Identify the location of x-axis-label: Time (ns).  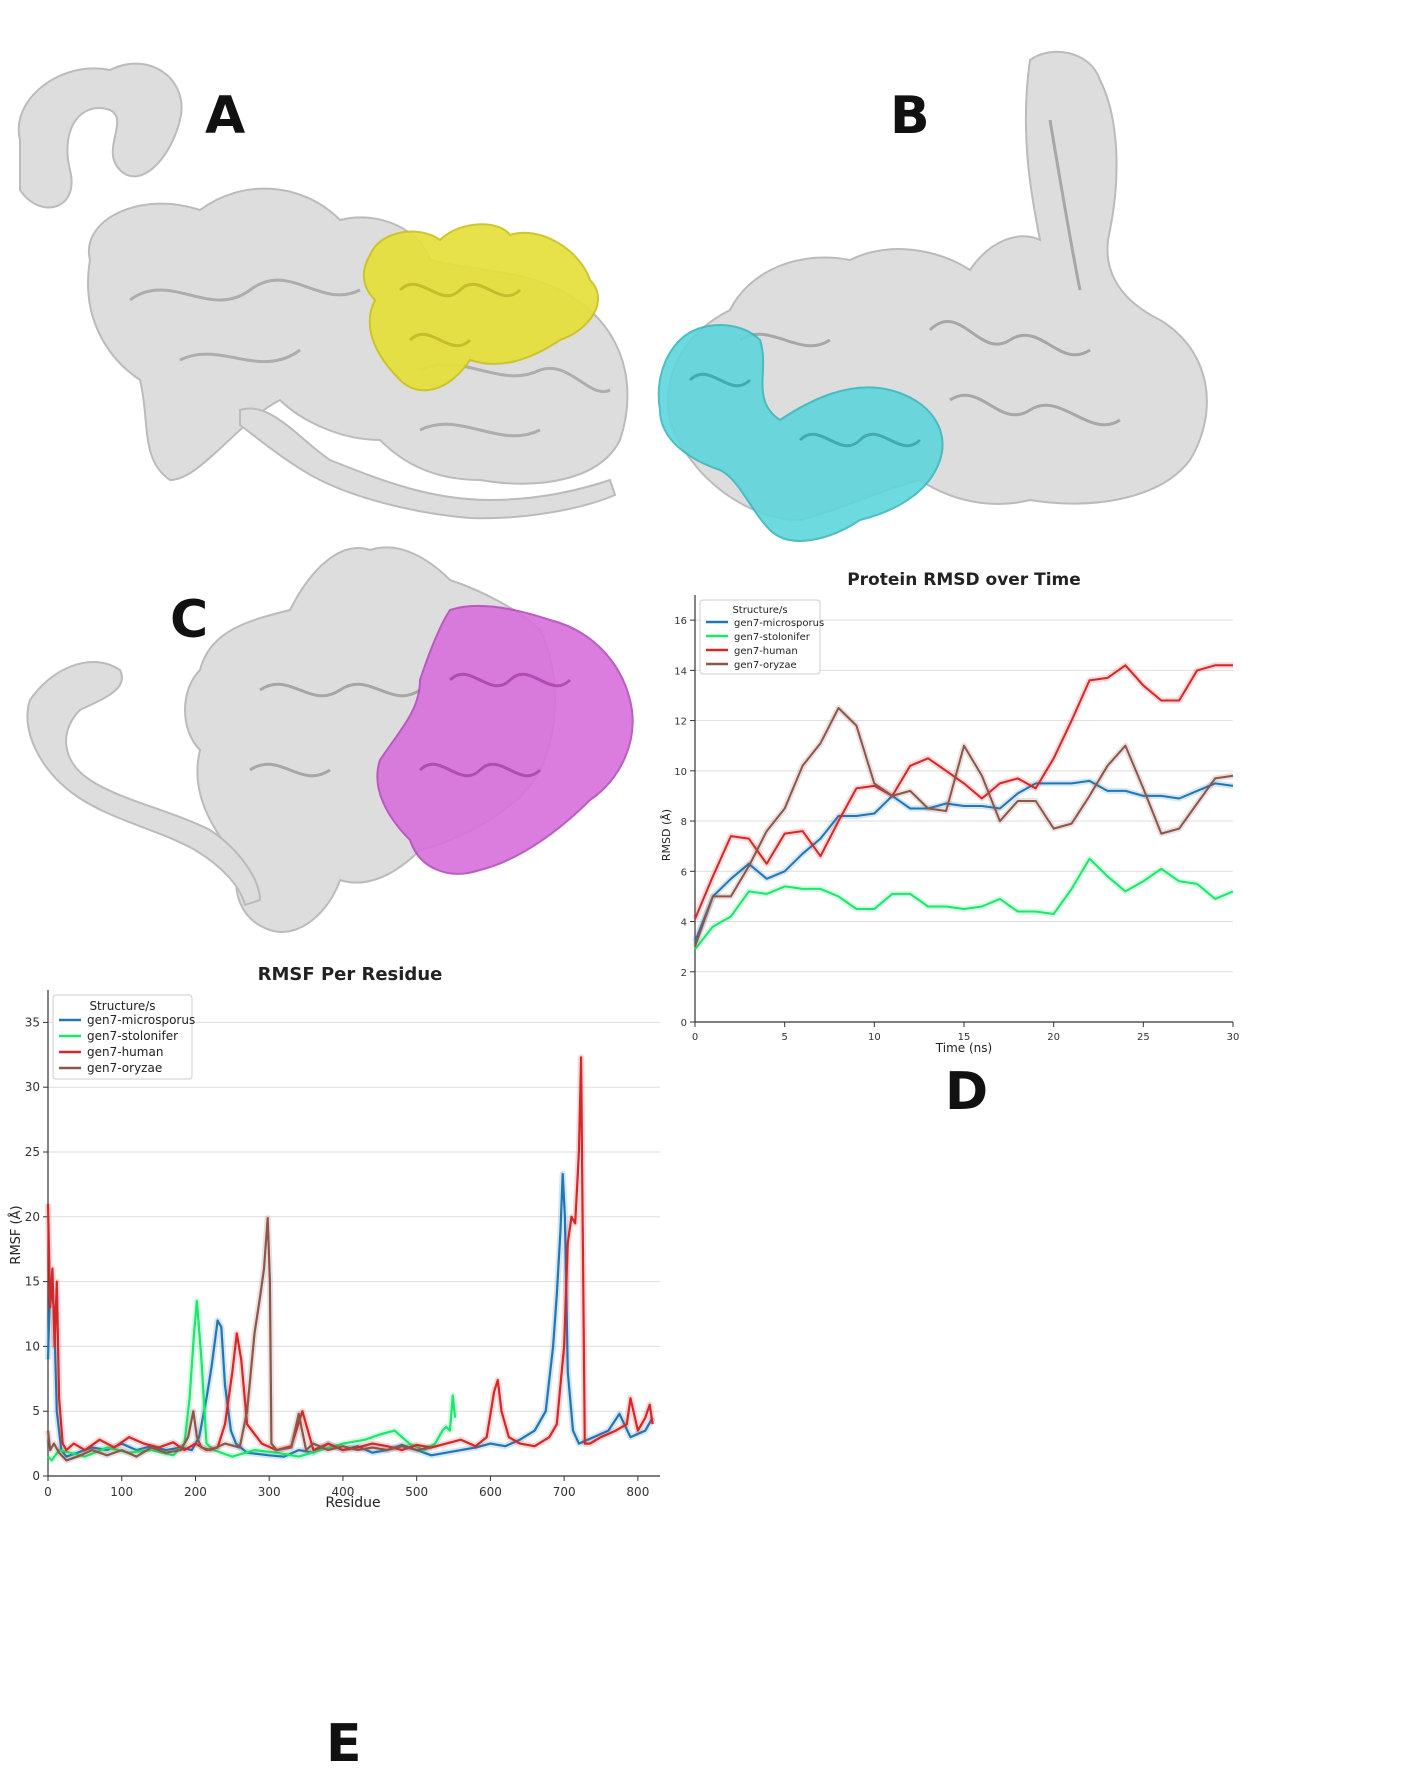
(963, 1048).